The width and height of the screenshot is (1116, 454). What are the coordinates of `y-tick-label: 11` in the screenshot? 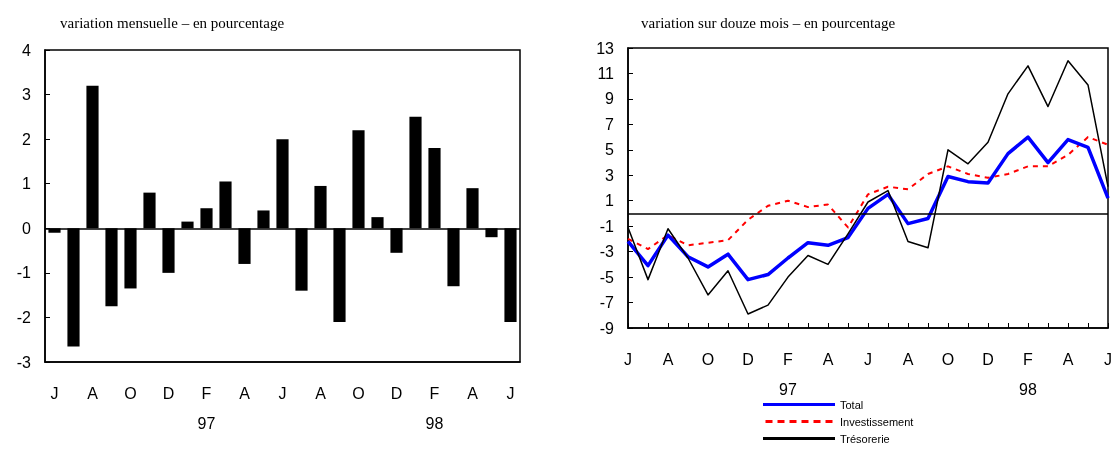 It's located at (606, 73).